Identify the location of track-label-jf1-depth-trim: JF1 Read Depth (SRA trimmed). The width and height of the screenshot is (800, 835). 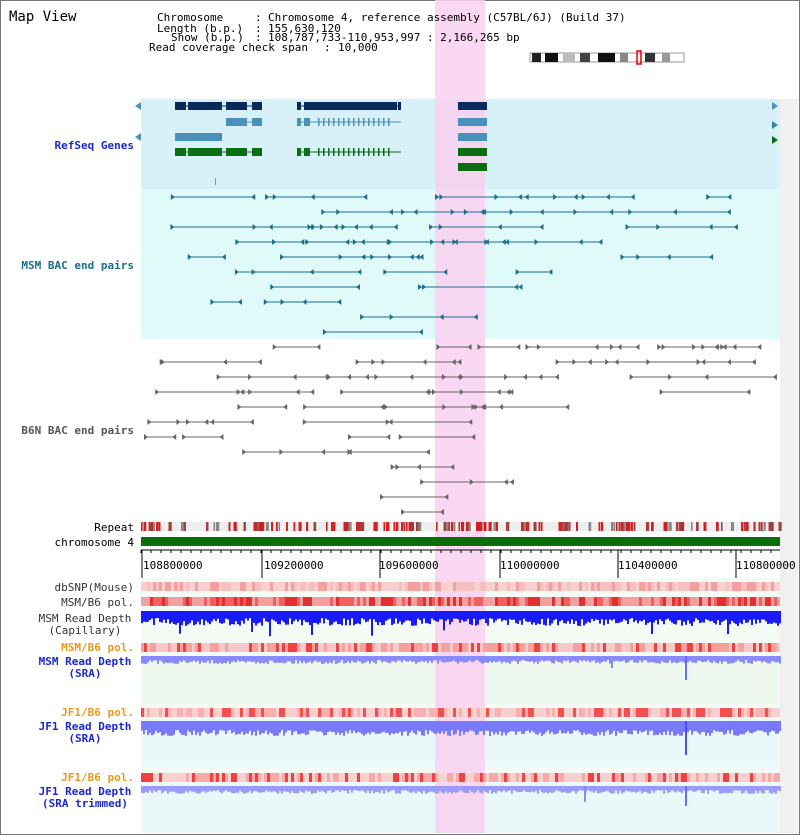
(85, 798).